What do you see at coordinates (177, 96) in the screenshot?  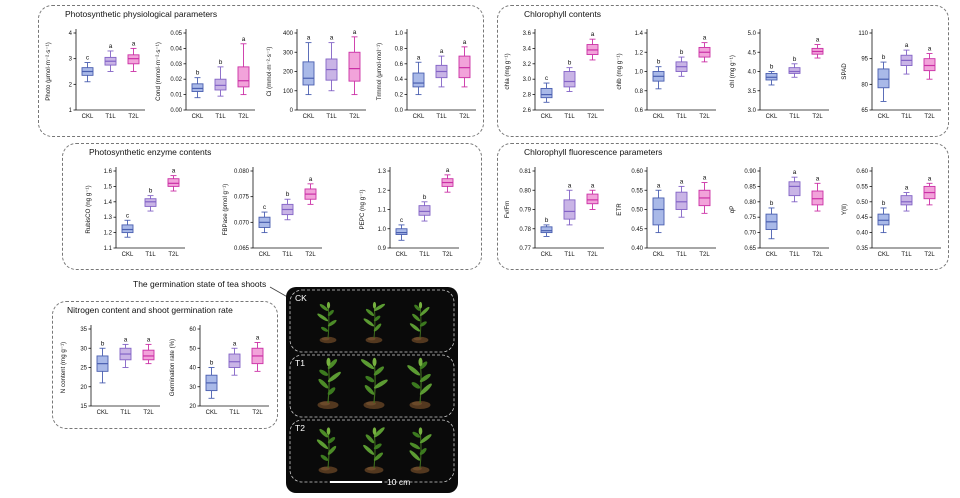 I see `svg-text: 0.01` at bounding box center [177, 96].